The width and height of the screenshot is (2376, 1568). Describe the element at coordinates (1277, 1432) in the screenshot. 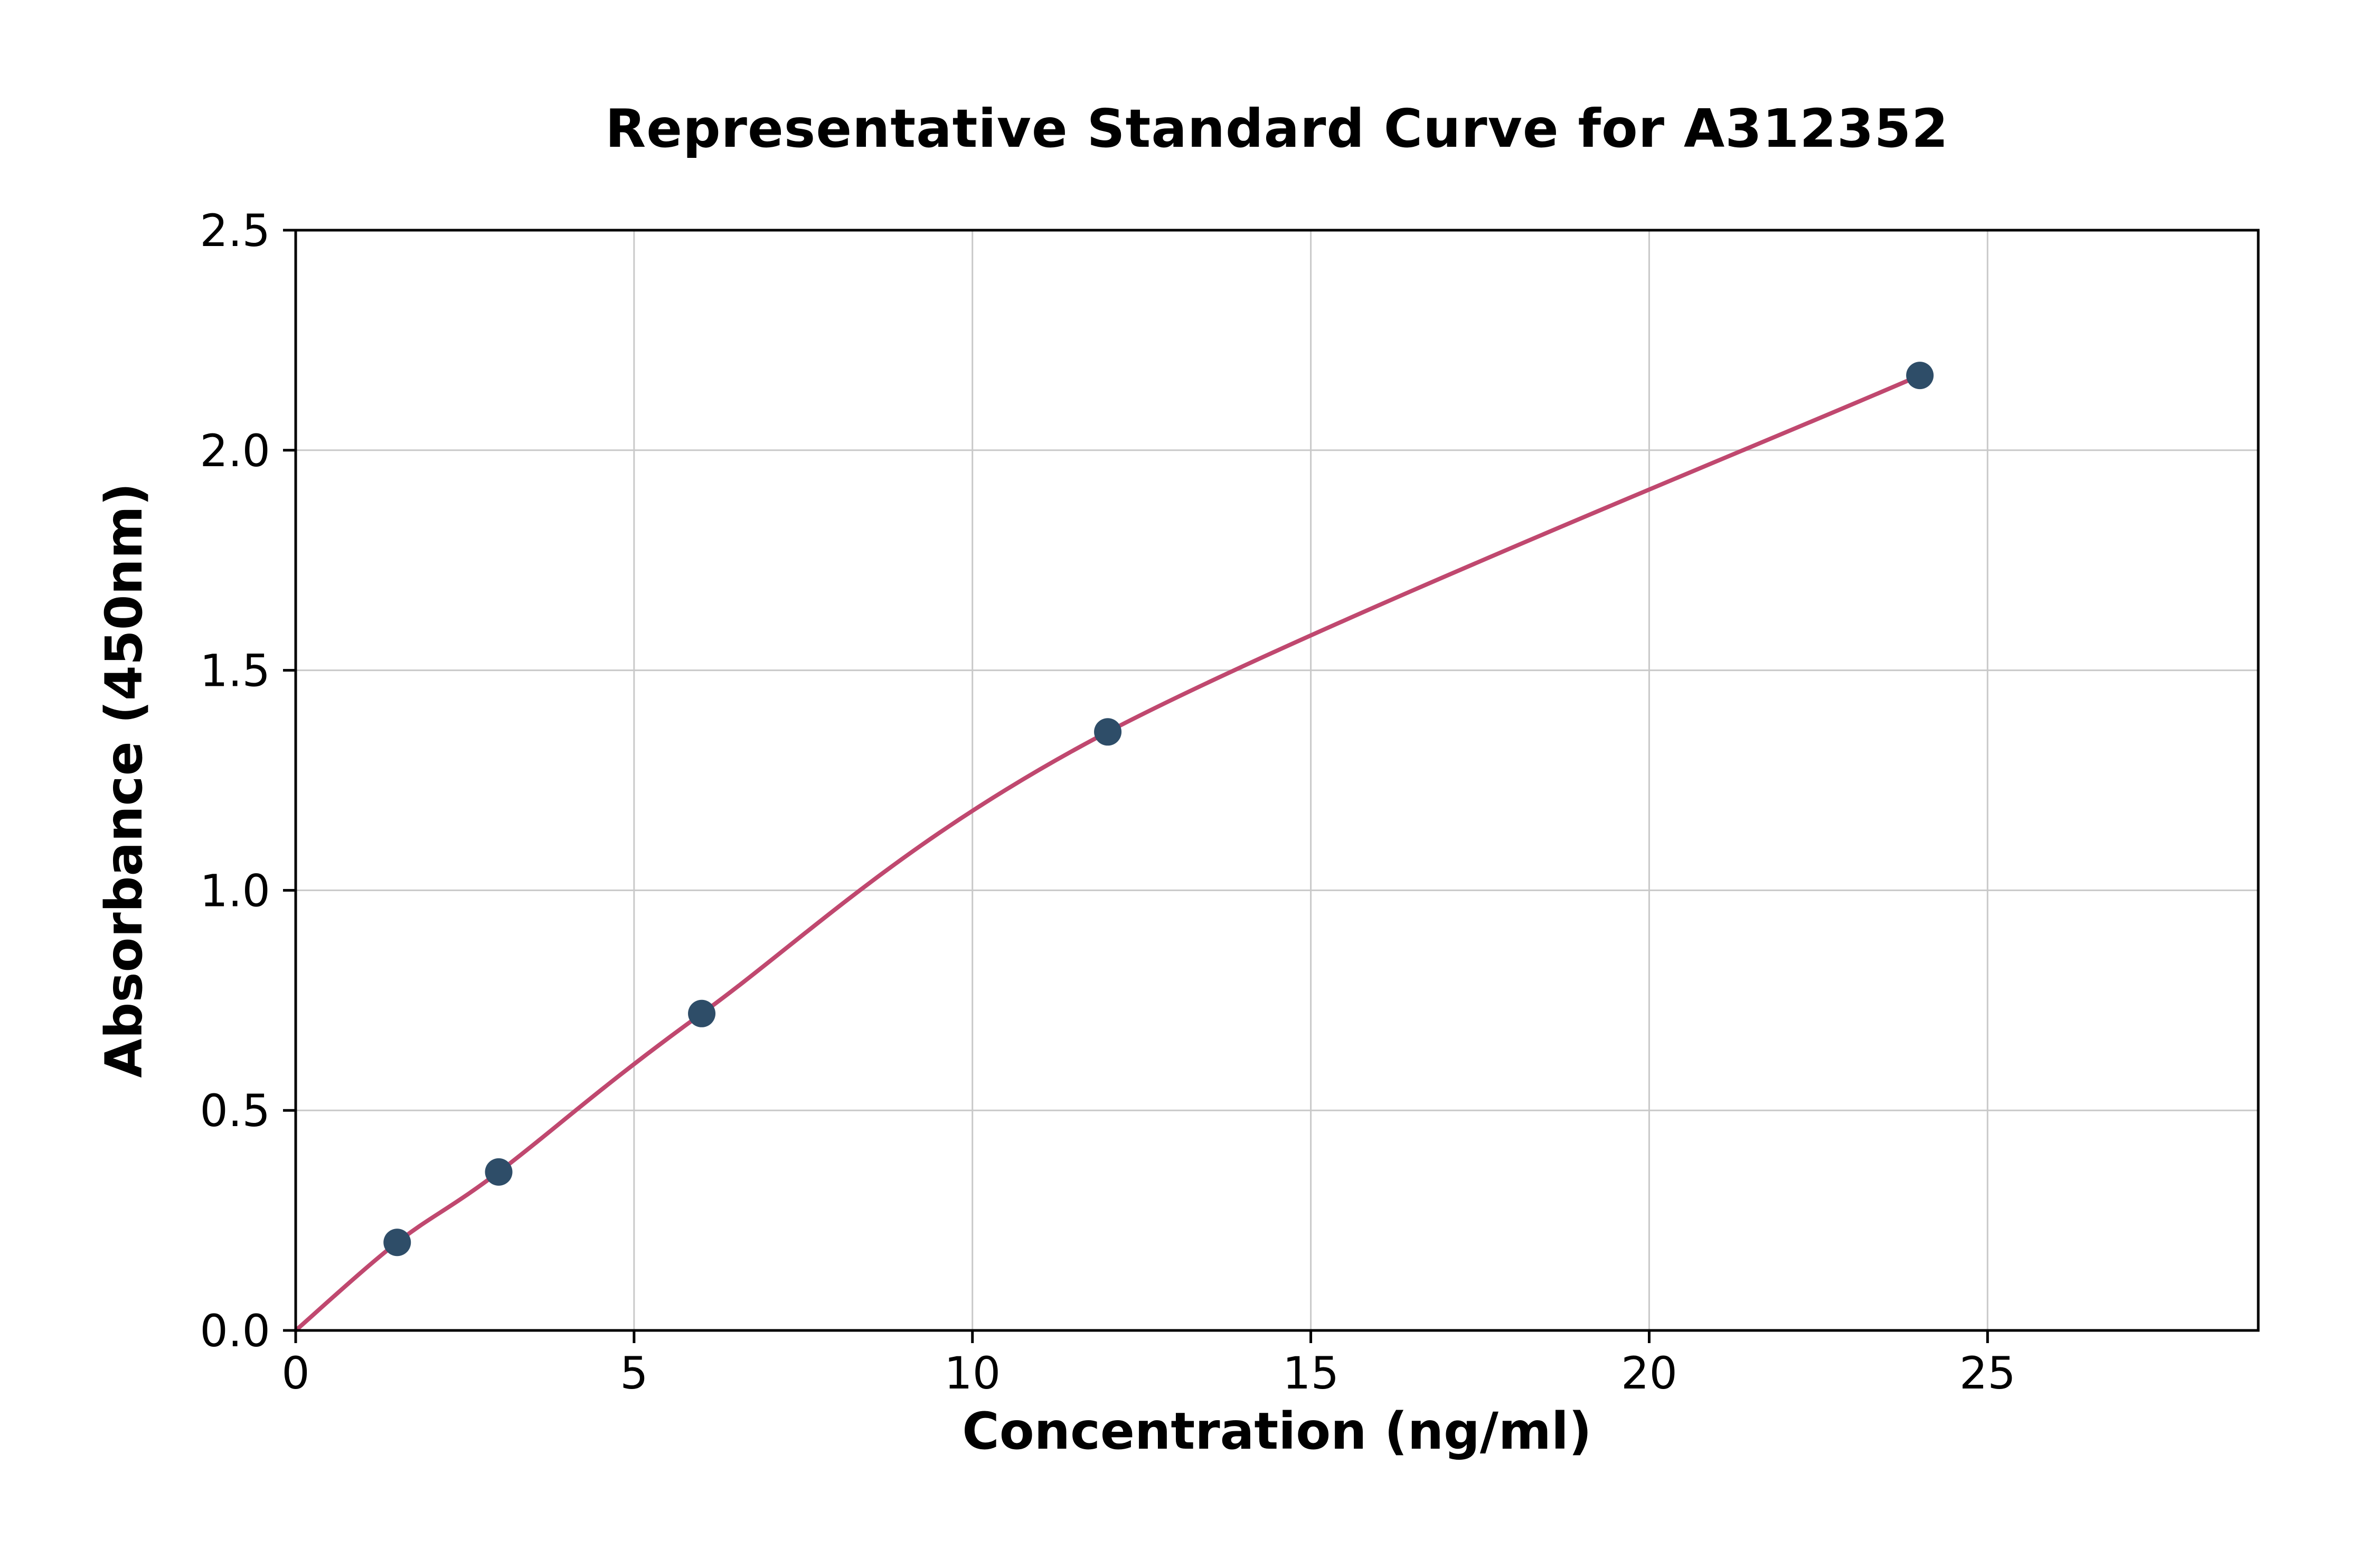

I see `x-axis-label: Concentration (ng/ml)` at that location.